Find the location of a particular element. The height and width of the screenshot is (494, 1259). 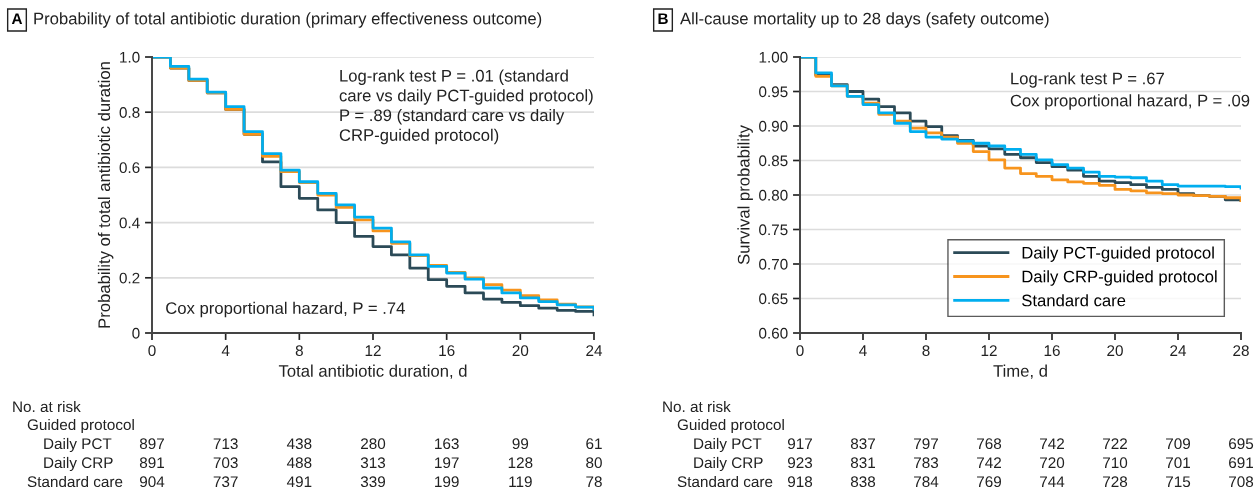

text: 701 is located at coordinates (1178, 463).